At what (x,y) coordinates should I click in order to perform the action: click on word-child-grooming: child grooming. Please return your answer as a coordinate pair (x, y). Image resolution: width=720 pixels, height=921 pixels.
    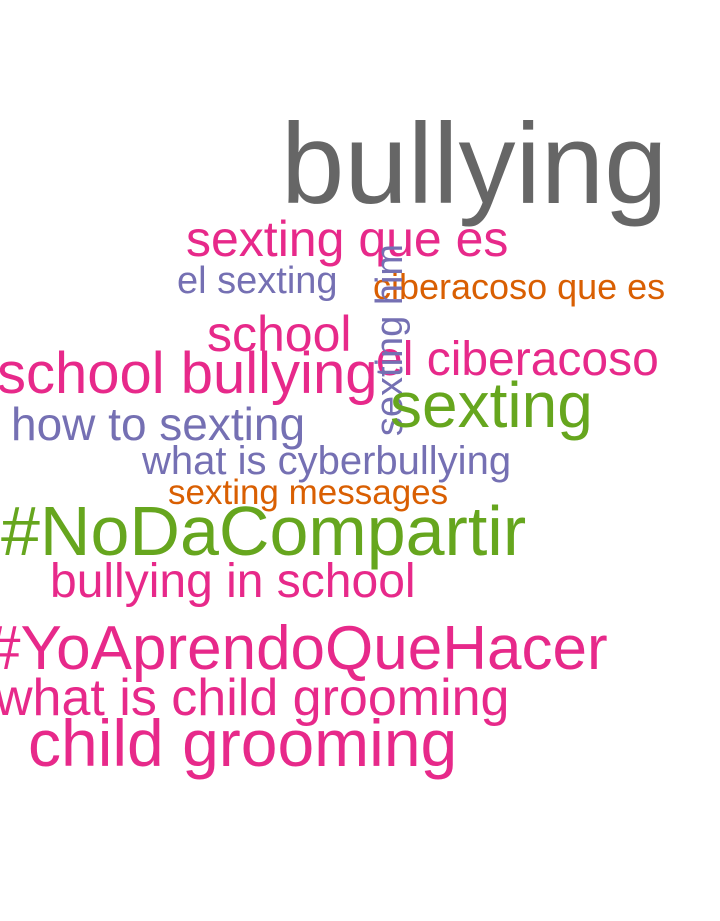
    Looking at the image, I should click on (243, 743).